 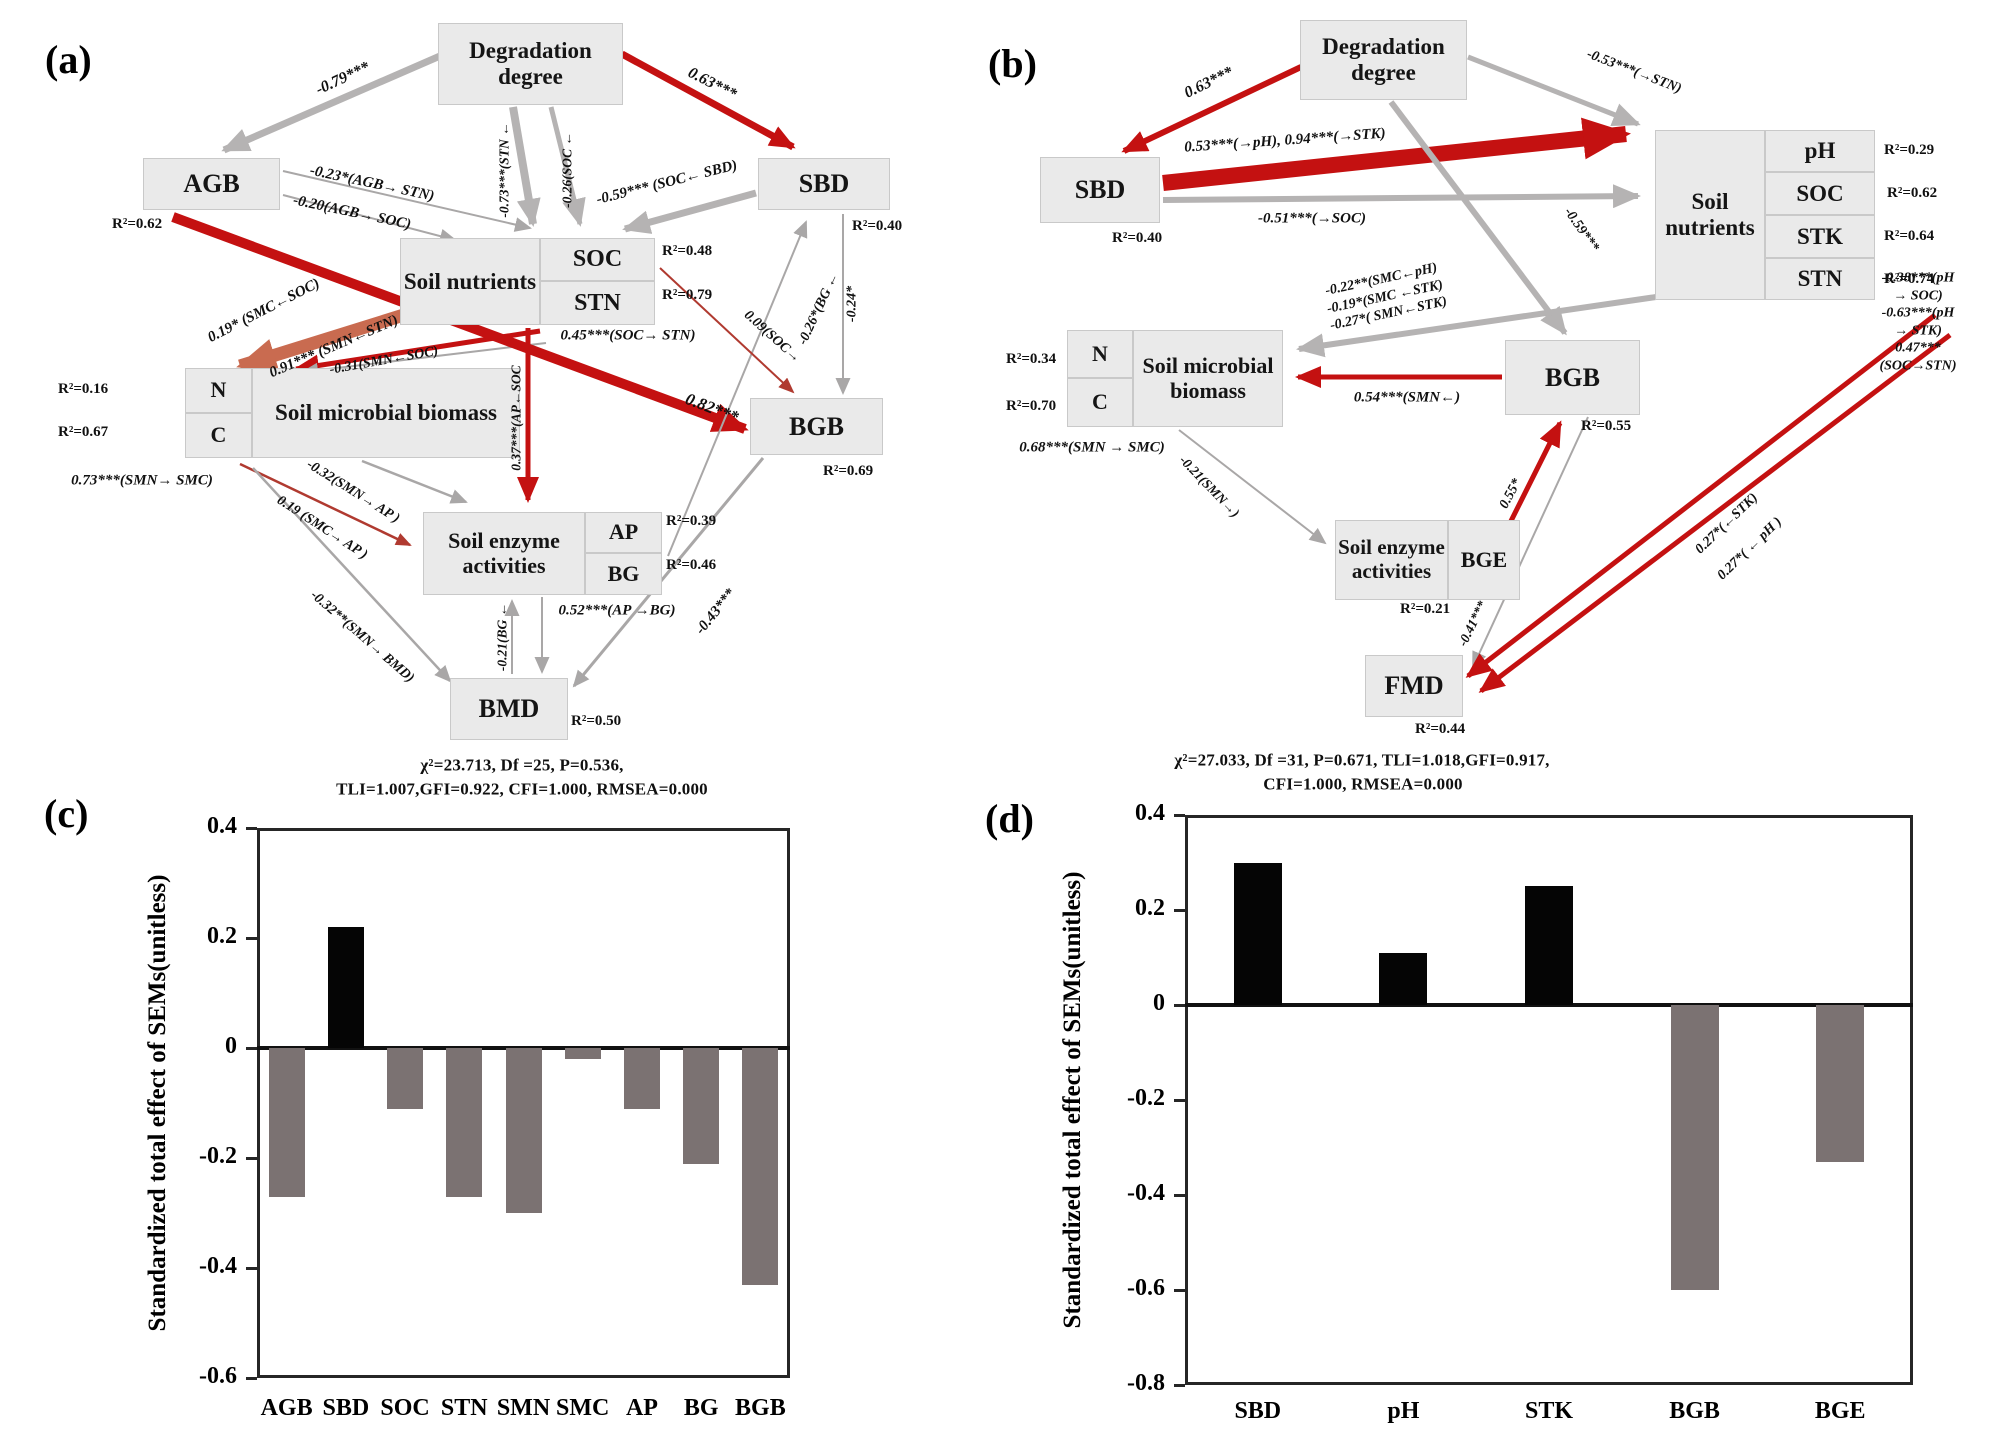 I want to click on arrow-a-soc-smn, so click(x=424, y=360).